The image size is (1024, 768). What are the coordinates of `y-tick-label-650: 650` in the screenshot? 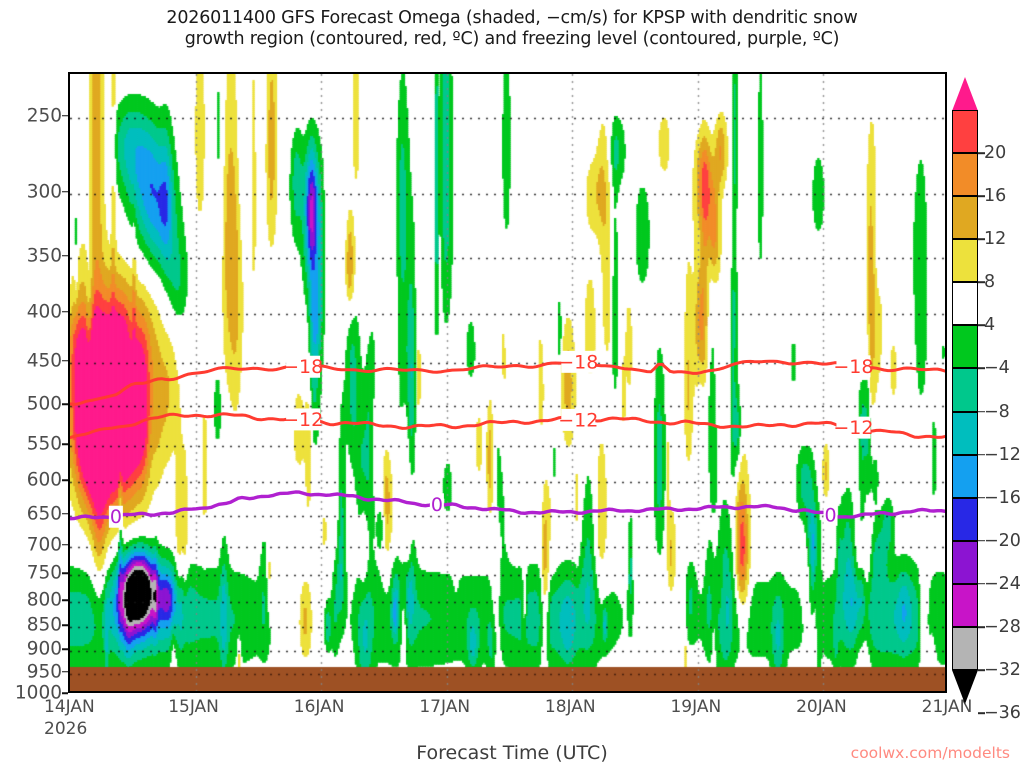 It's located at (44, 514).